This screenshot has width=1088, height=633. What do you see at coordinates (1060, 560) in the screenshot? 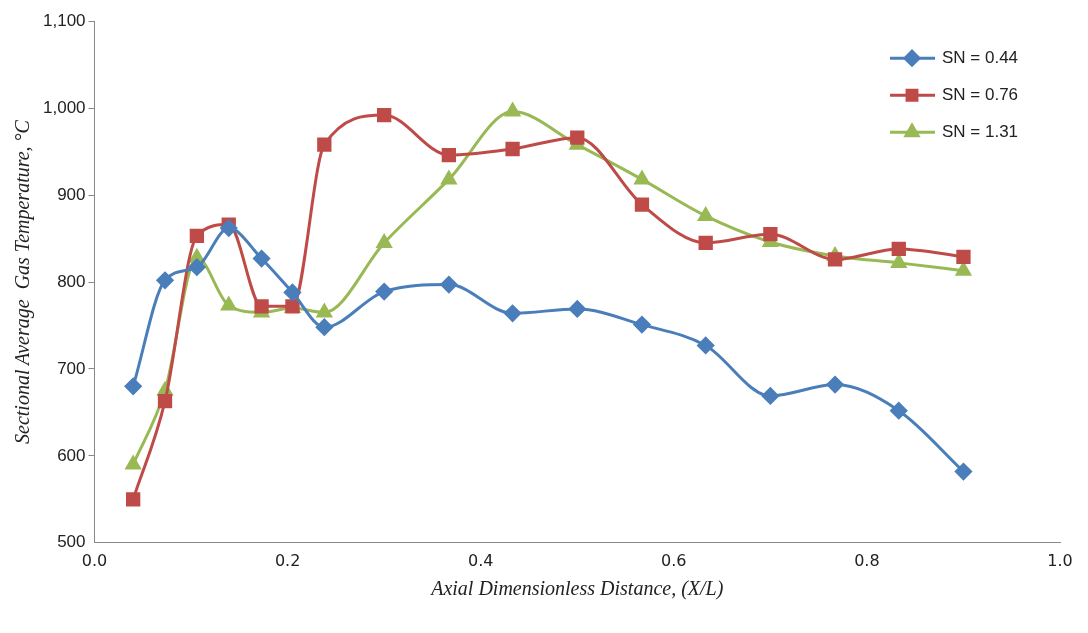
I see `x-tick-label: 1.0` at bounding box center [1060, 560].